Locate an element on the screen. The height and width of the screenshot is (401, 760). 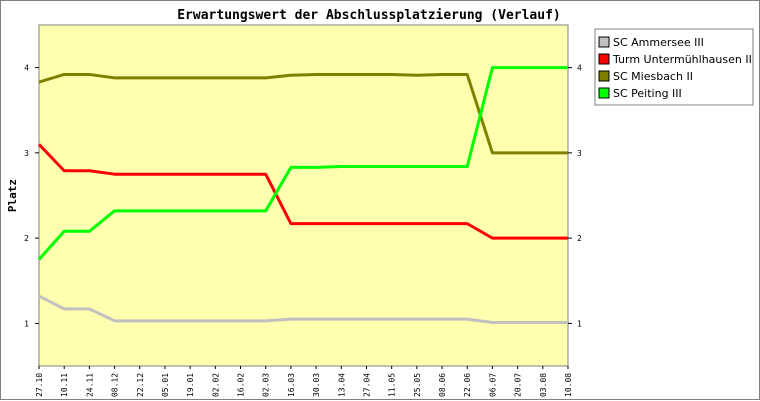
y-tick-label-left: 2 is located at coordinates (26, 238).